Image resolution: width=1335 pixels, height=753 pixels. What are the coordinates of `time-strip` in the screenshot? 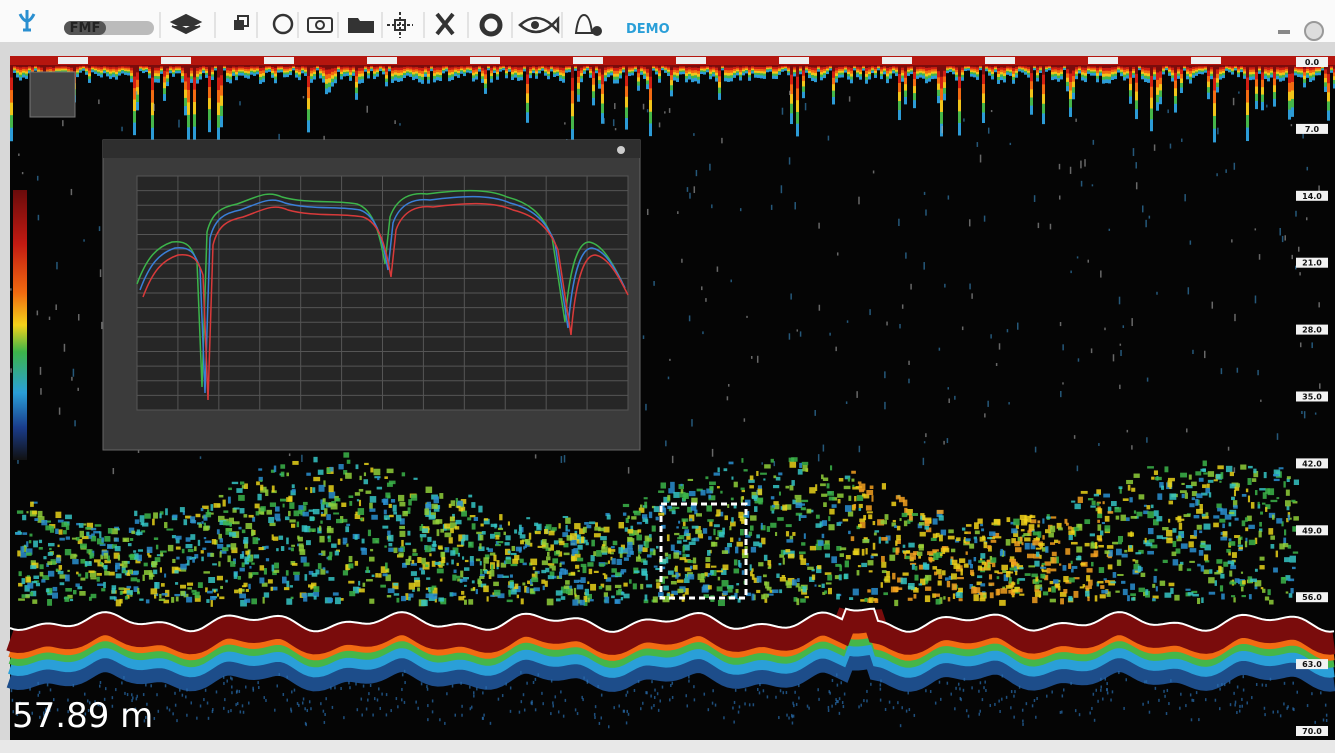 It's located at (672, 60).